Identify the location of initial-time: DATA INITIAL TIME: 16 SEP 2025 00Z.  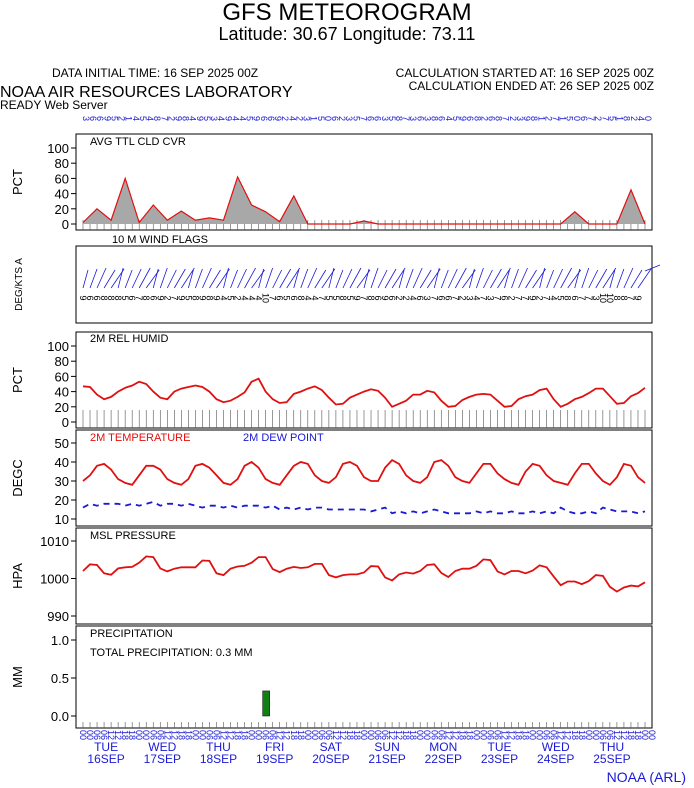
(155, 73).